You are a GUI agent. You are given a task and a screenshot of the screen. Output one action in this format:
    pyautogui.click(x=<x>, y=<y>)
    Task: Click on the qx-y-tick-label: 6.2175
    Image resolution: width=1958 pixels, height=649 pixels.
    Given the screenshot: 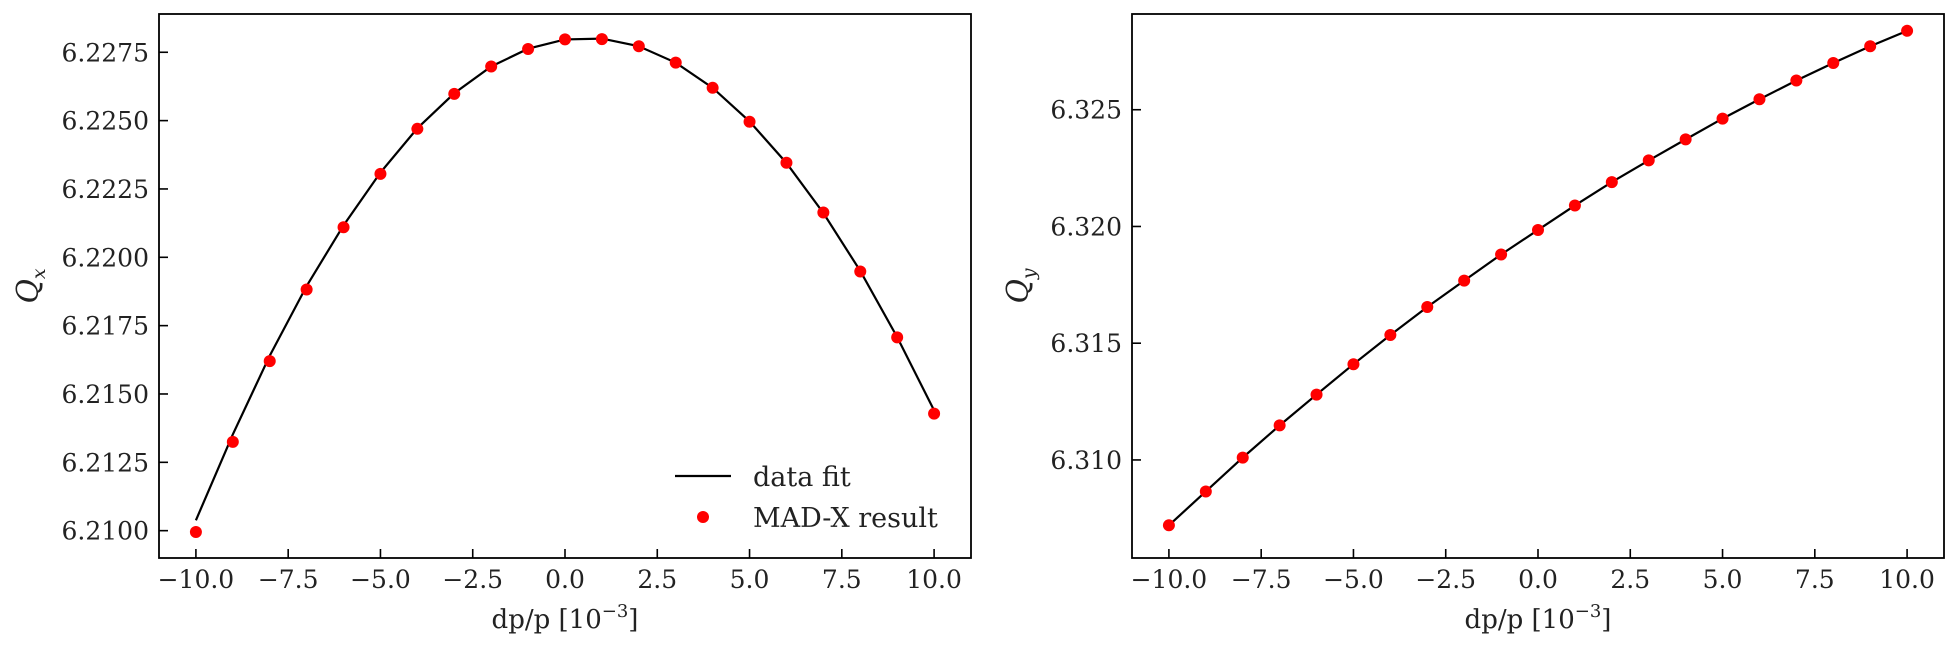 What is the action you would take?
    pyautogui.click(x=105, y=326)
    